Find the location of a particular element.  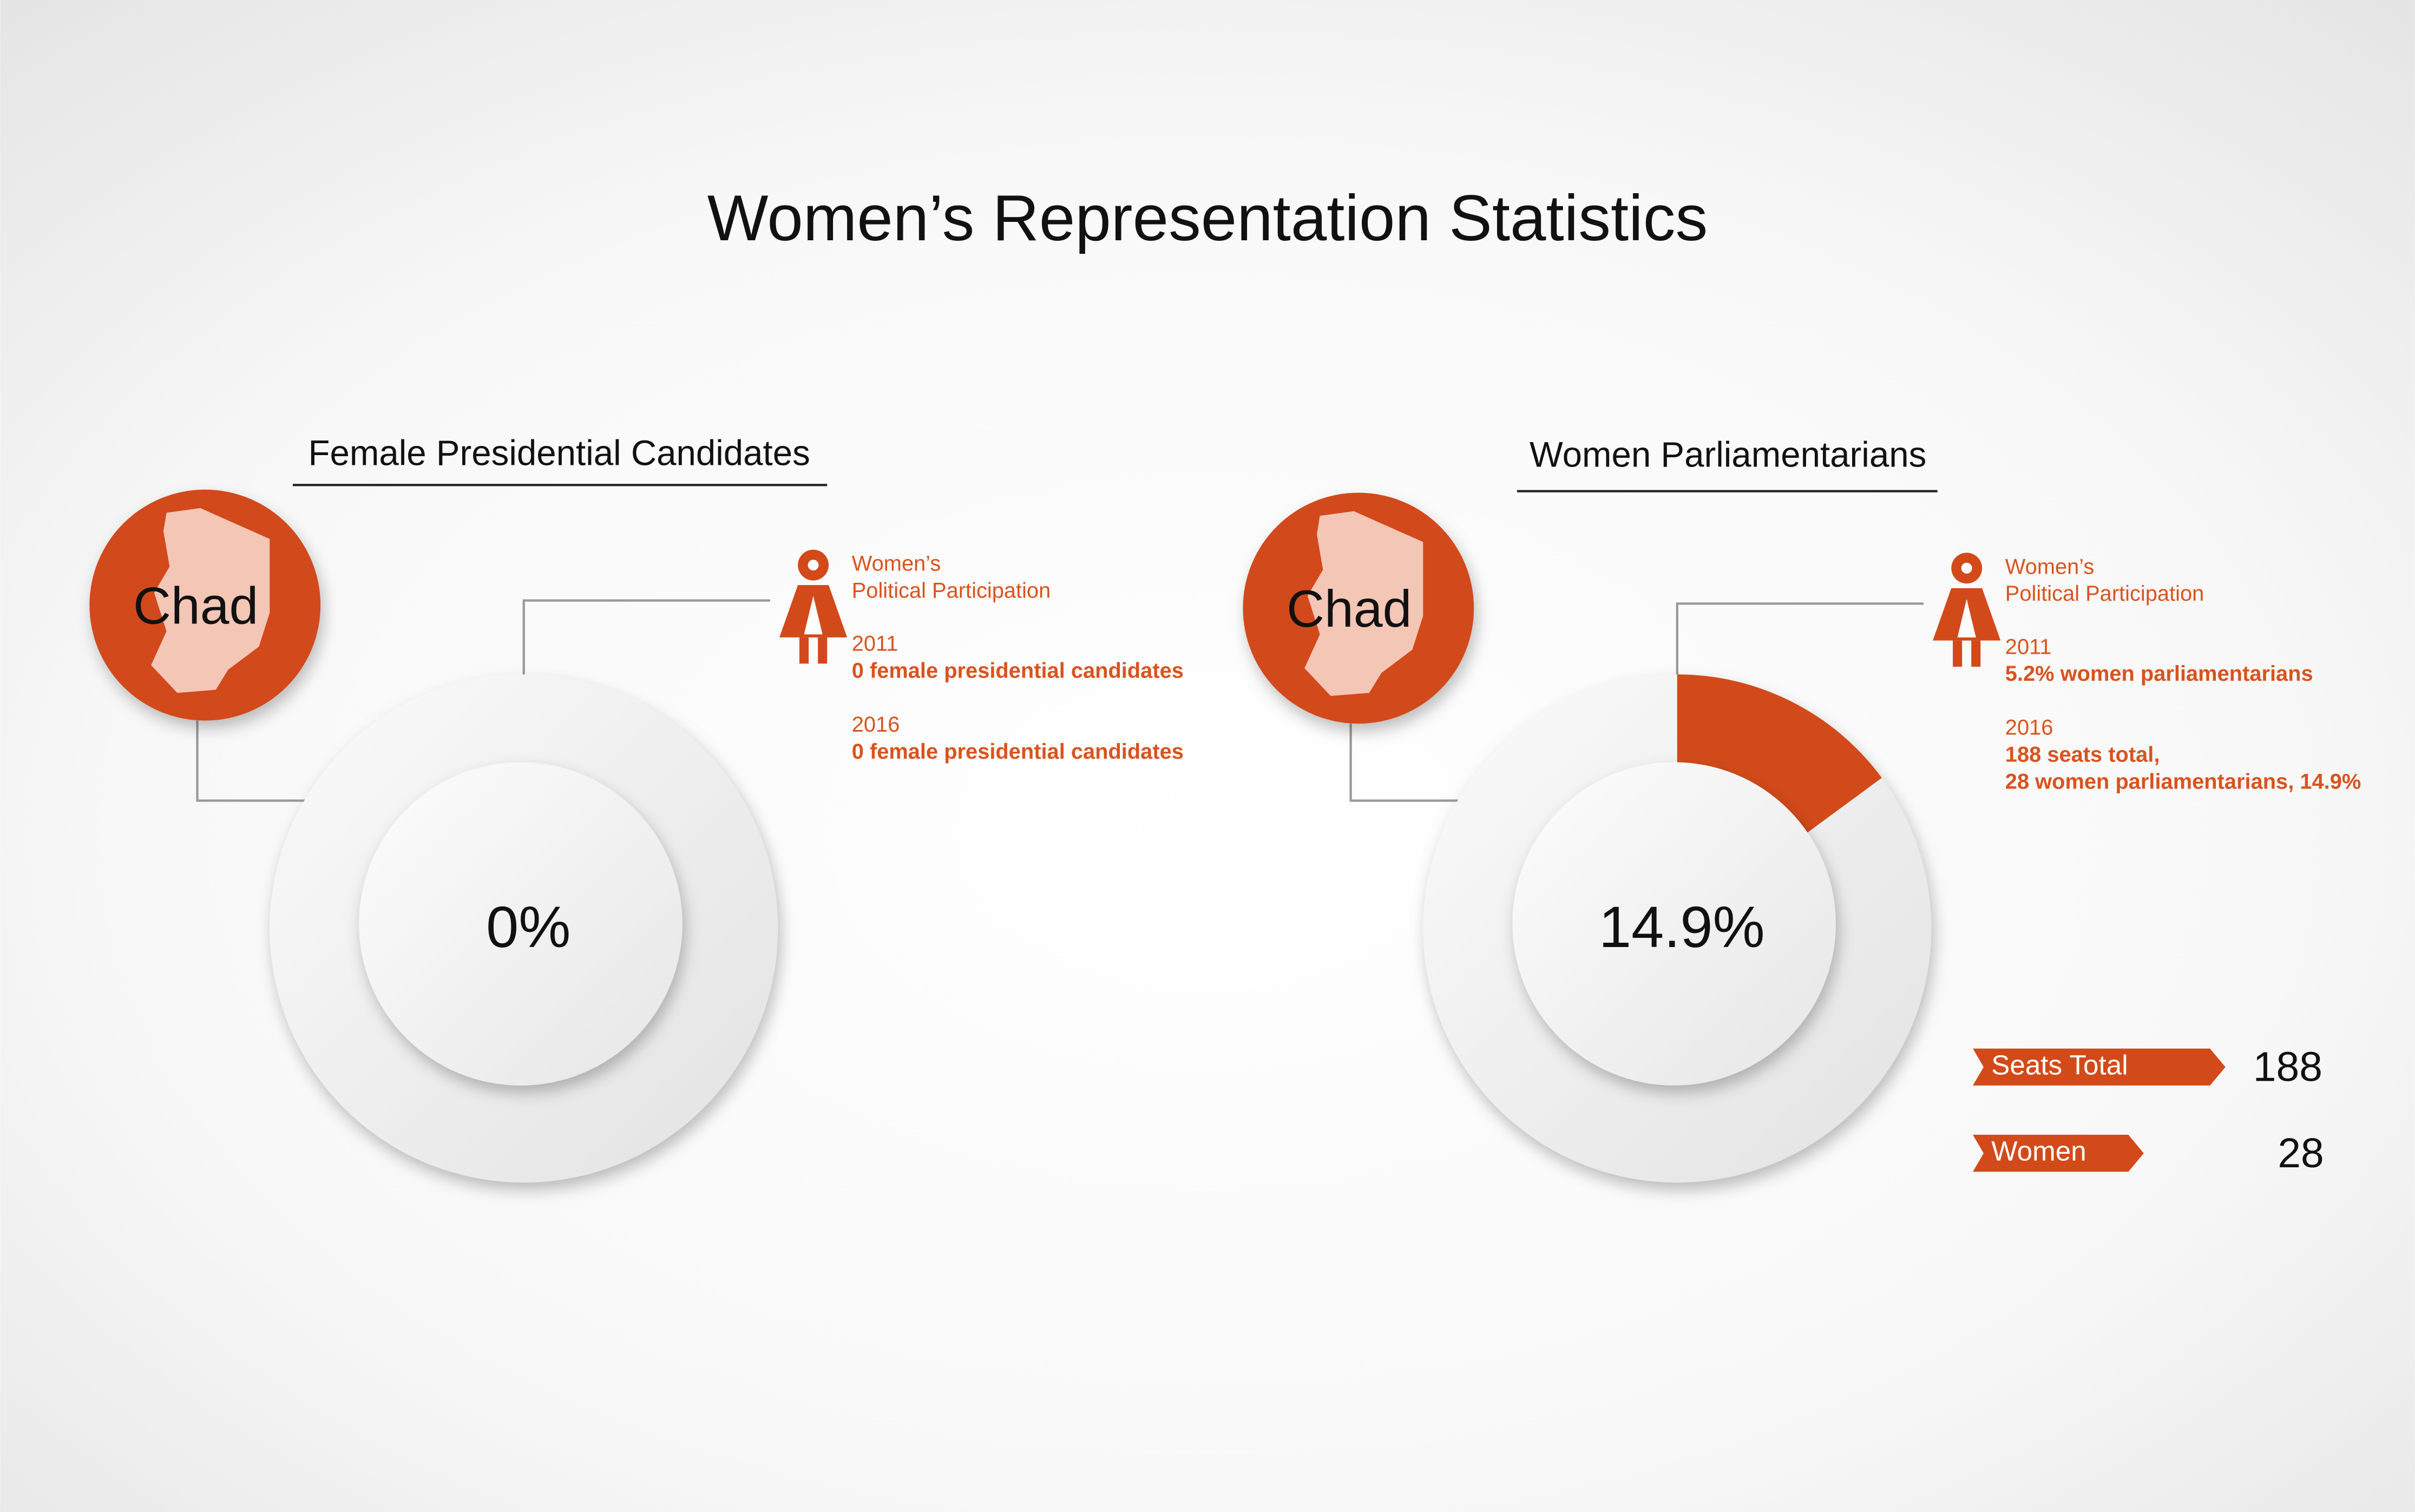

banner-label: Seats Total is located at coordinates (2059, 1064).